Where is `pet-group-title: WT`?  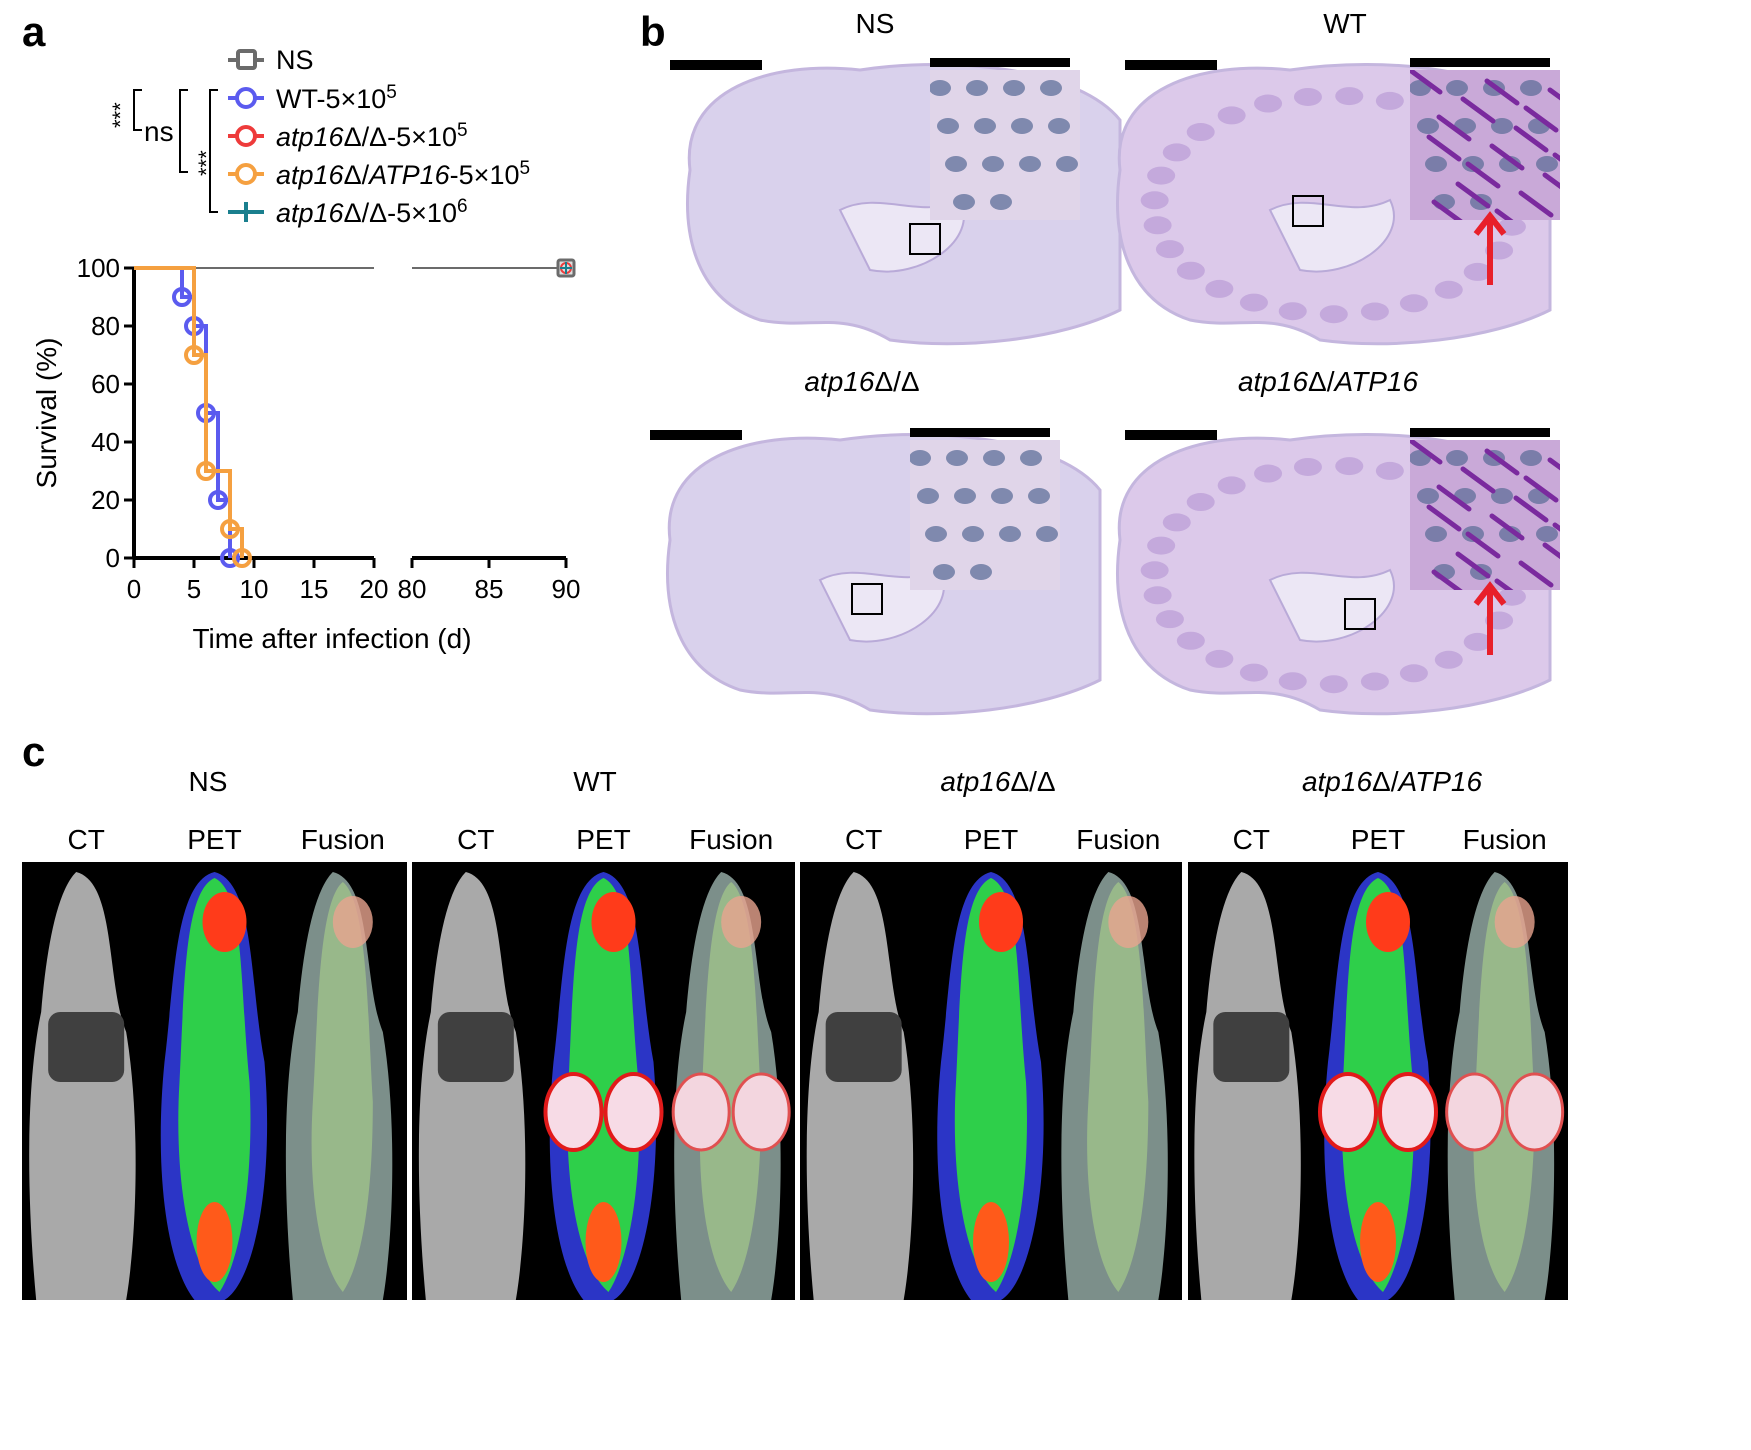 pet-group-title: WT is located at coordinates (595, 781).